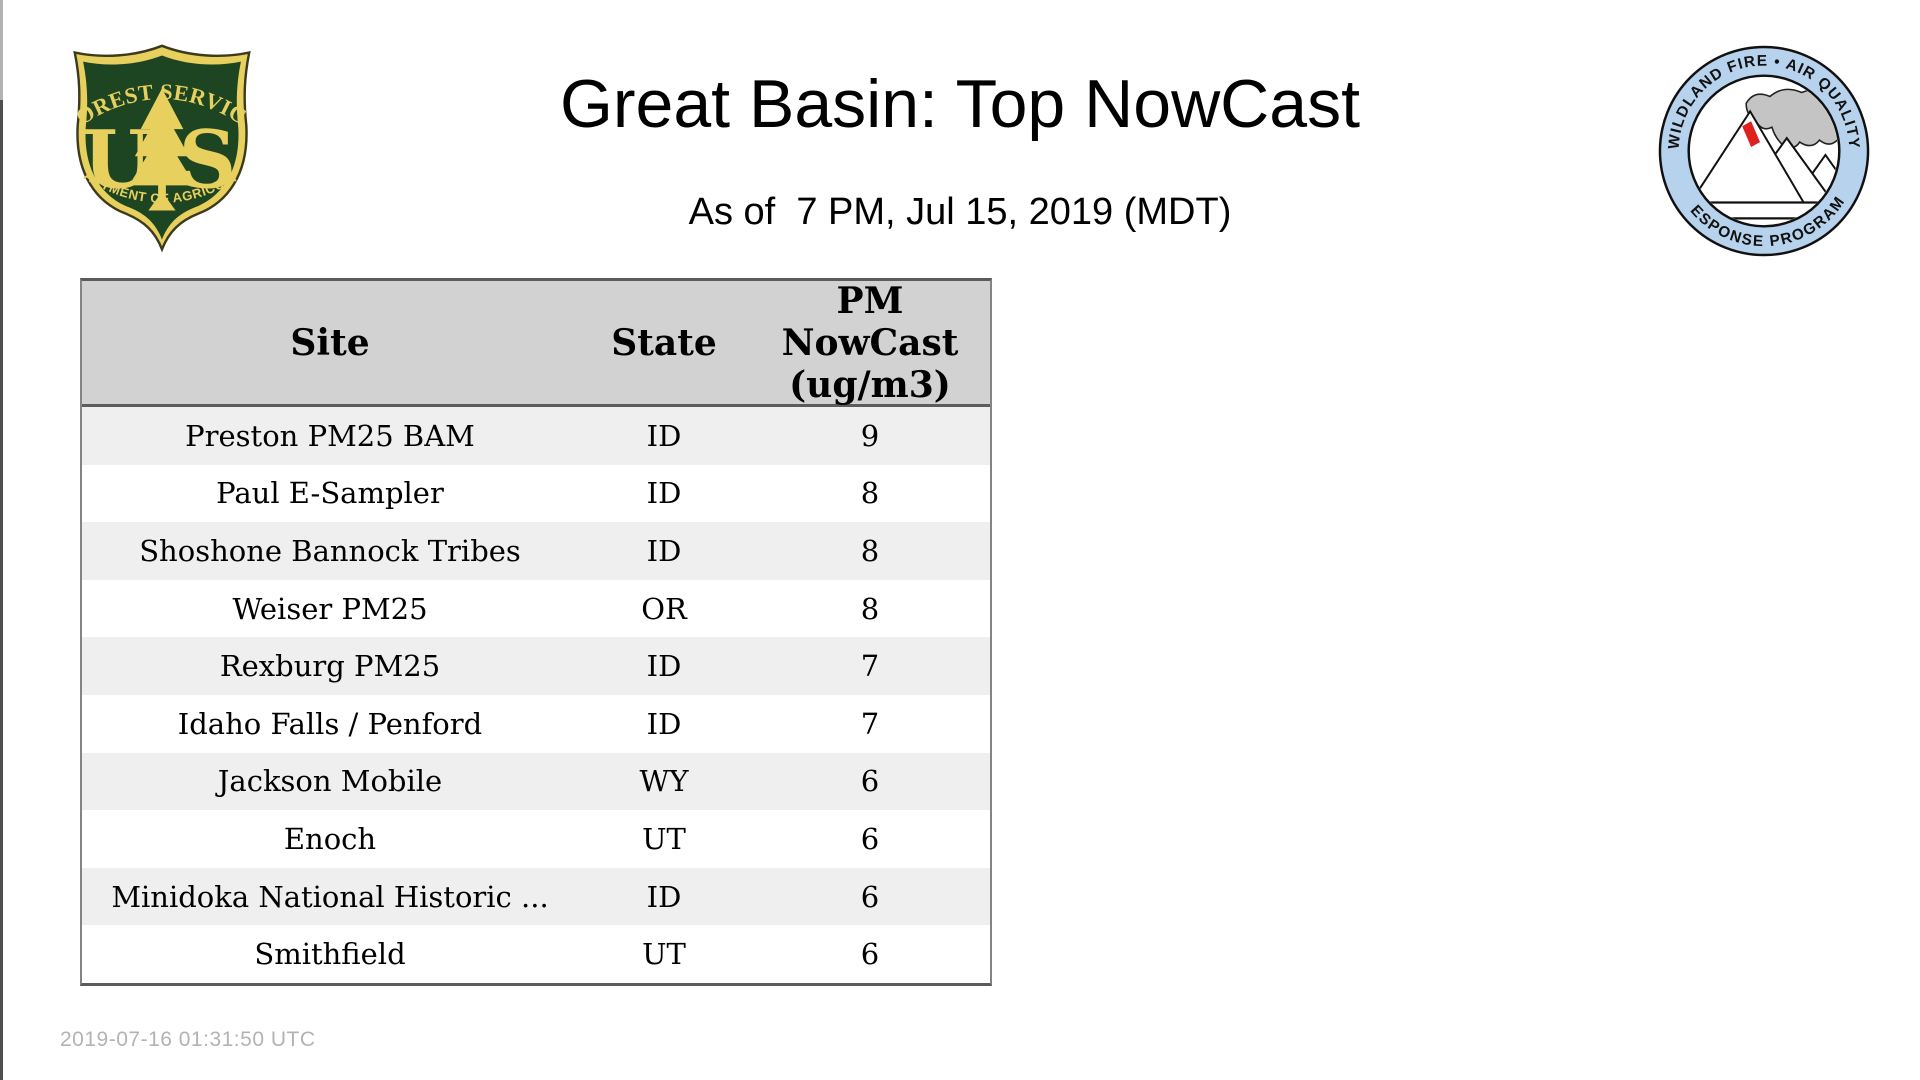  What do you see at coordinates (536, 666) in the screenshot?
I see `table-row: Rexburg PM25 ID 7` at bounding box center [536, 666].